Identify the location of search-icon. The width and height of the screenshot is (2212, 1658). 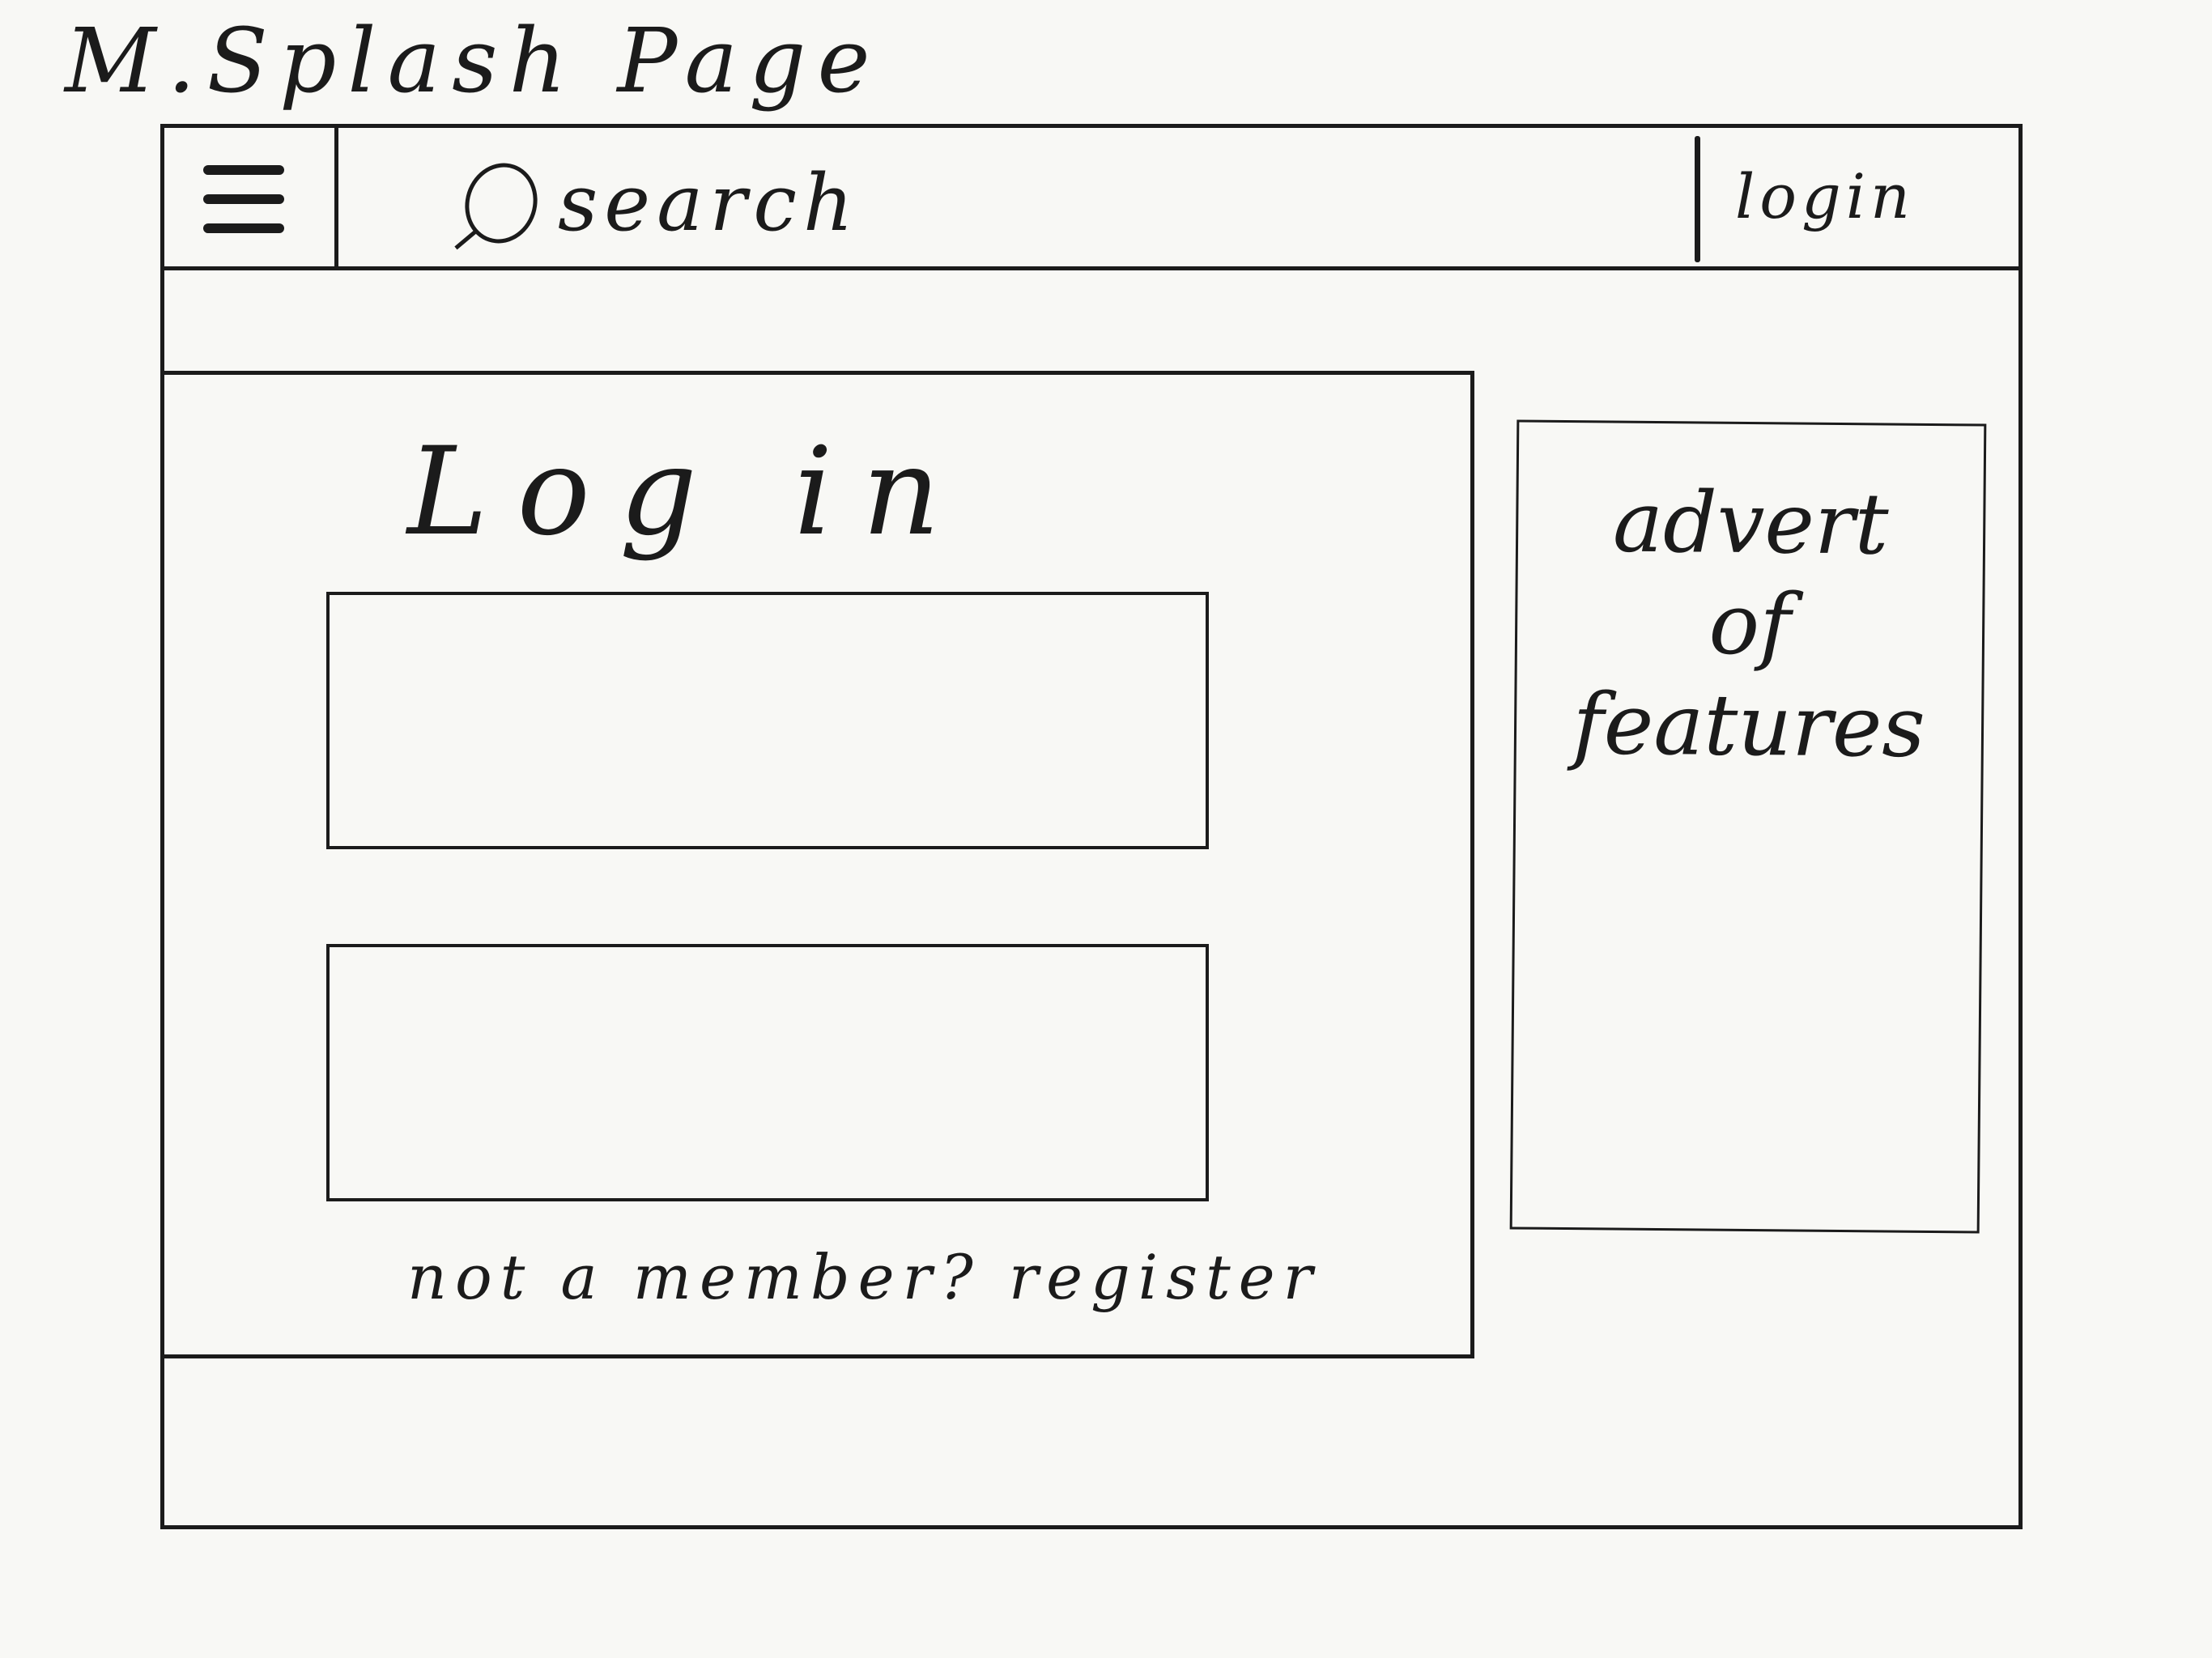
(501, 203).